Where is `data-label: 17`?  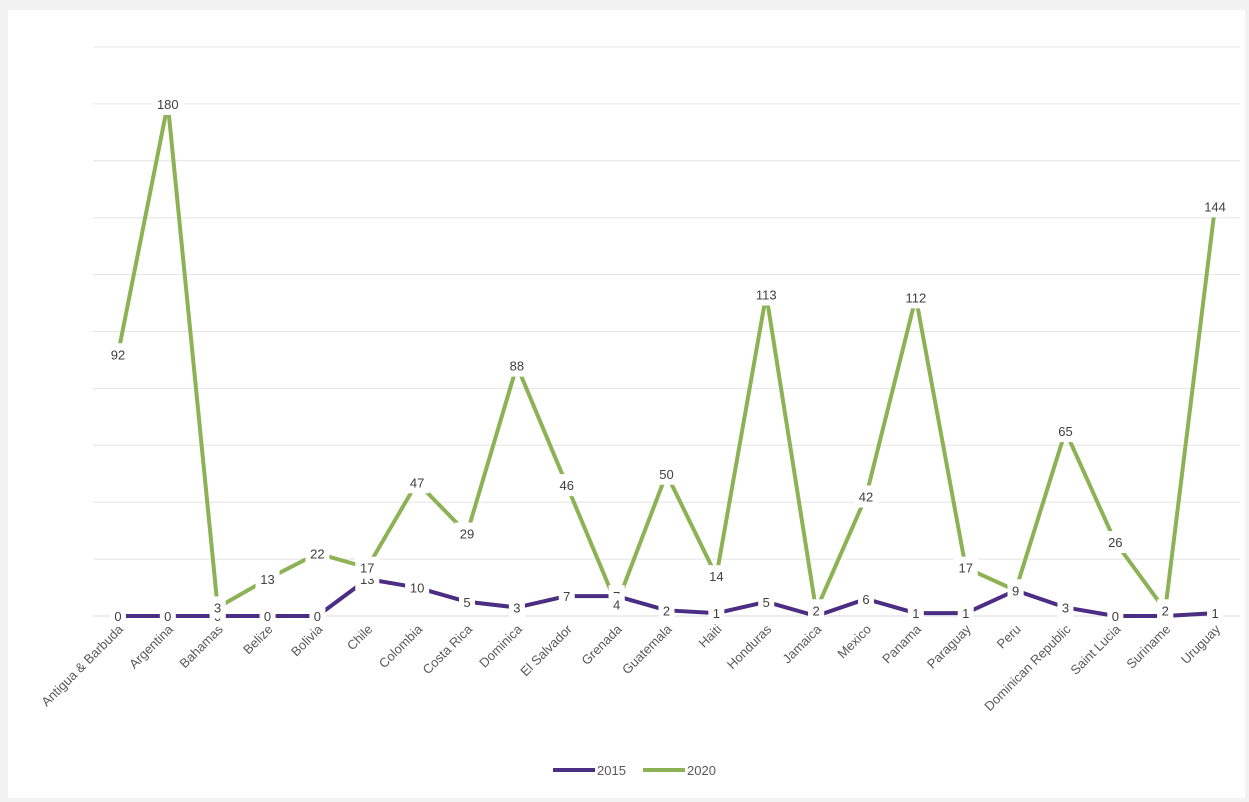
data-label: 17 is located at coordinates (965, 567).